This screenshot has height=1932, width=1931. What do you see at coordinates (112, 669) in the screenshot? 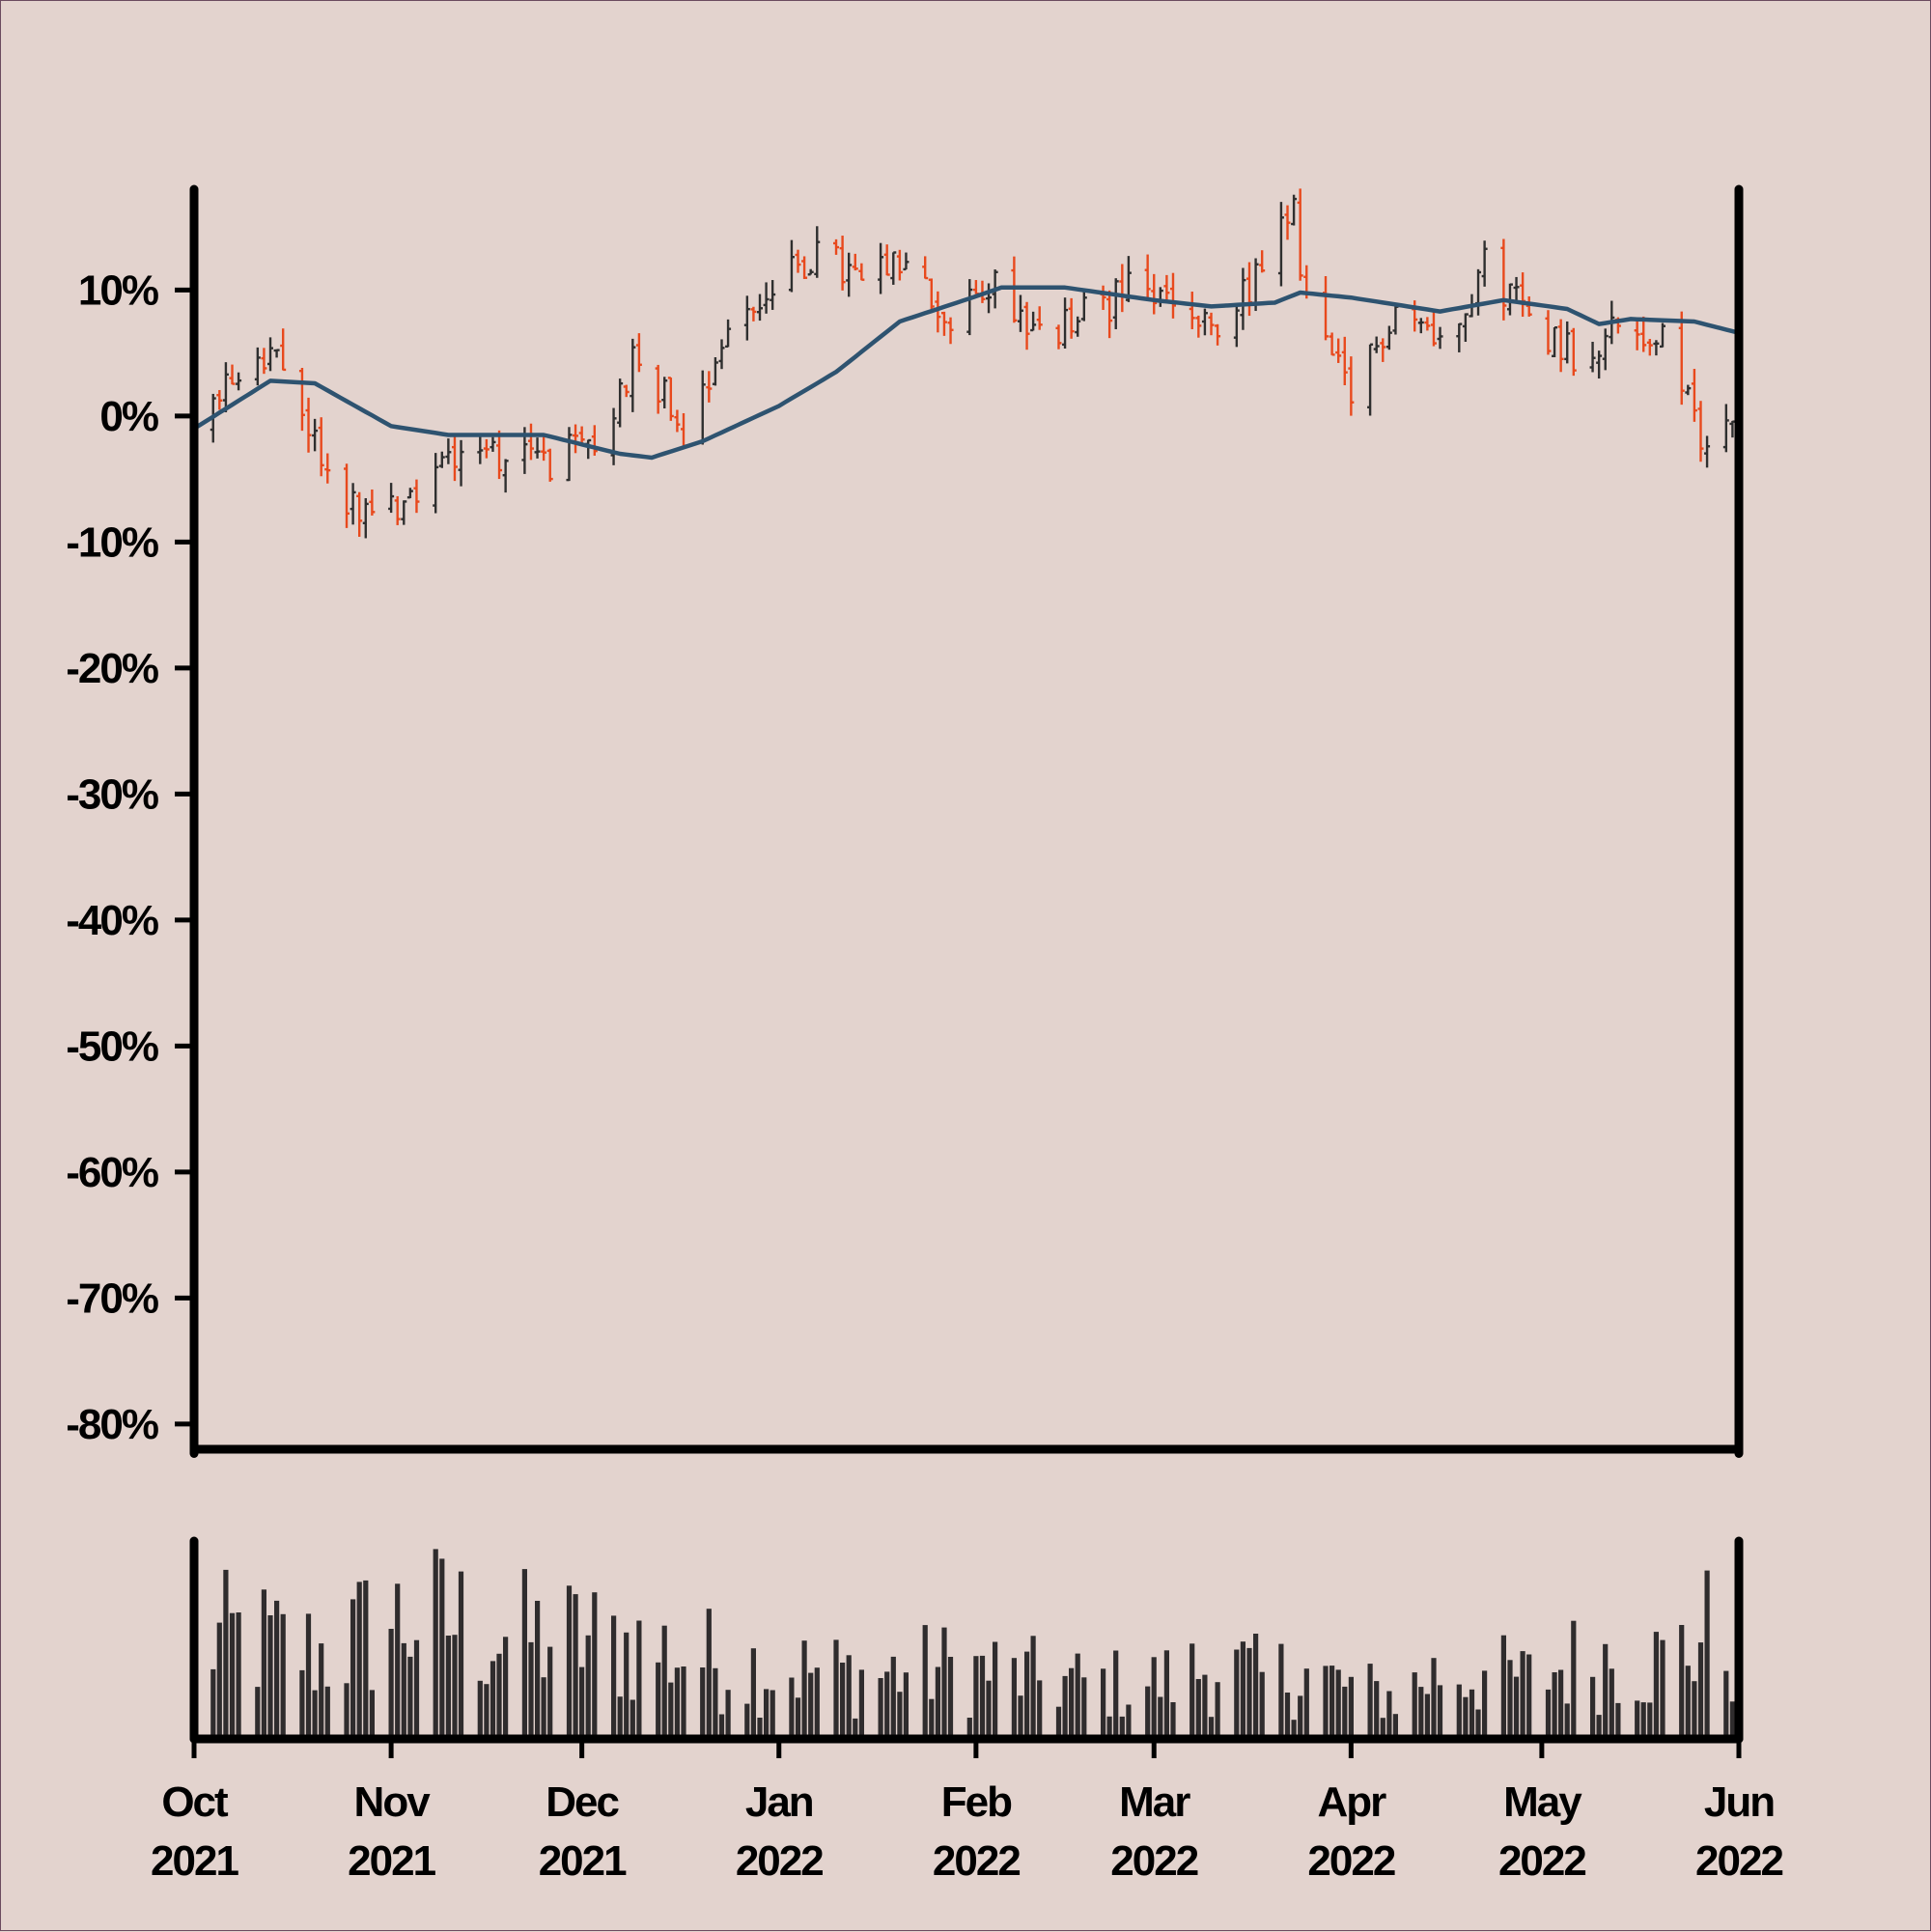
I see `y-tick-label: -20%` at bounding box center [112, 669].